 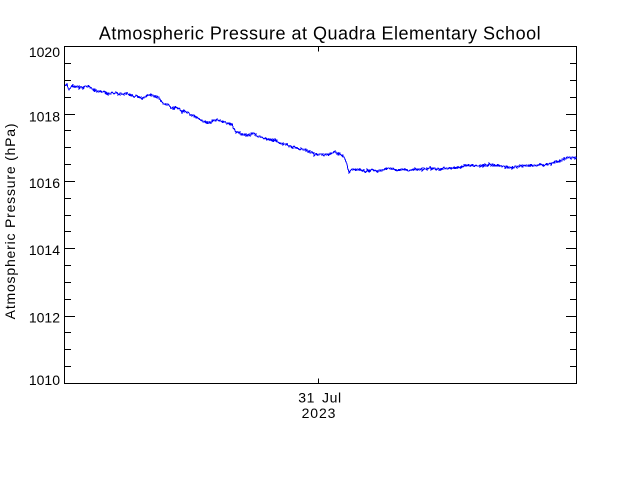 I want to click on svg-text: 1012, so click(x=44, y=317).